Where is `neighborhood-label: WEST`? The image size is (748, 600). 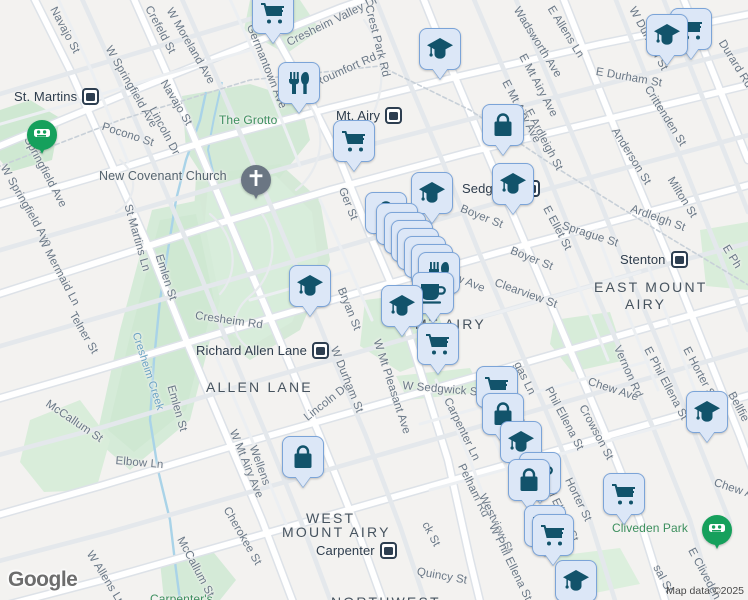 neighborhood-label: WEST is located at coordinates (331, 518).